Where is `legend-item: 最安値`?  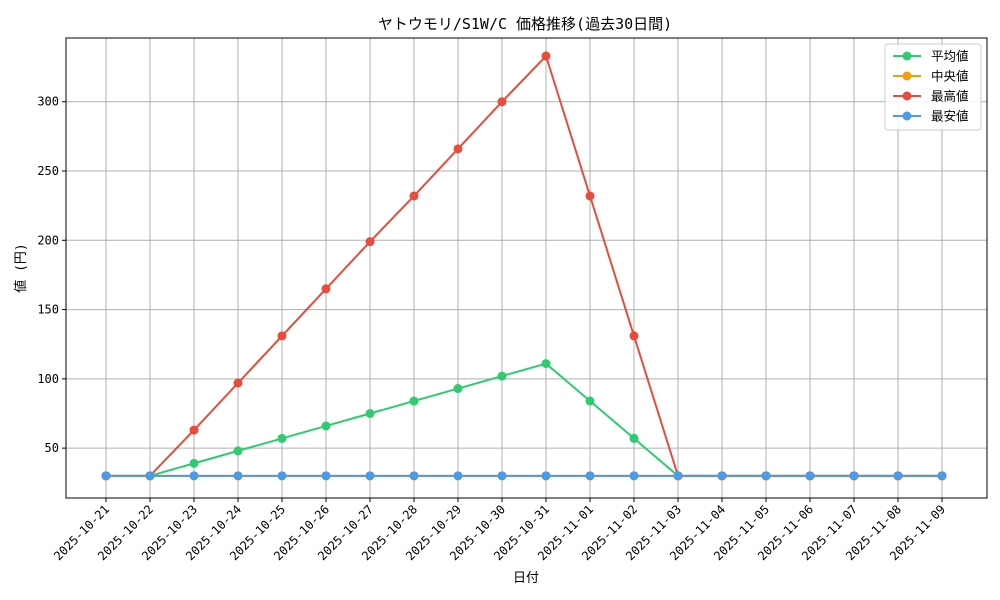 legend-item: 最安値 is located at coordinates (931, 116).